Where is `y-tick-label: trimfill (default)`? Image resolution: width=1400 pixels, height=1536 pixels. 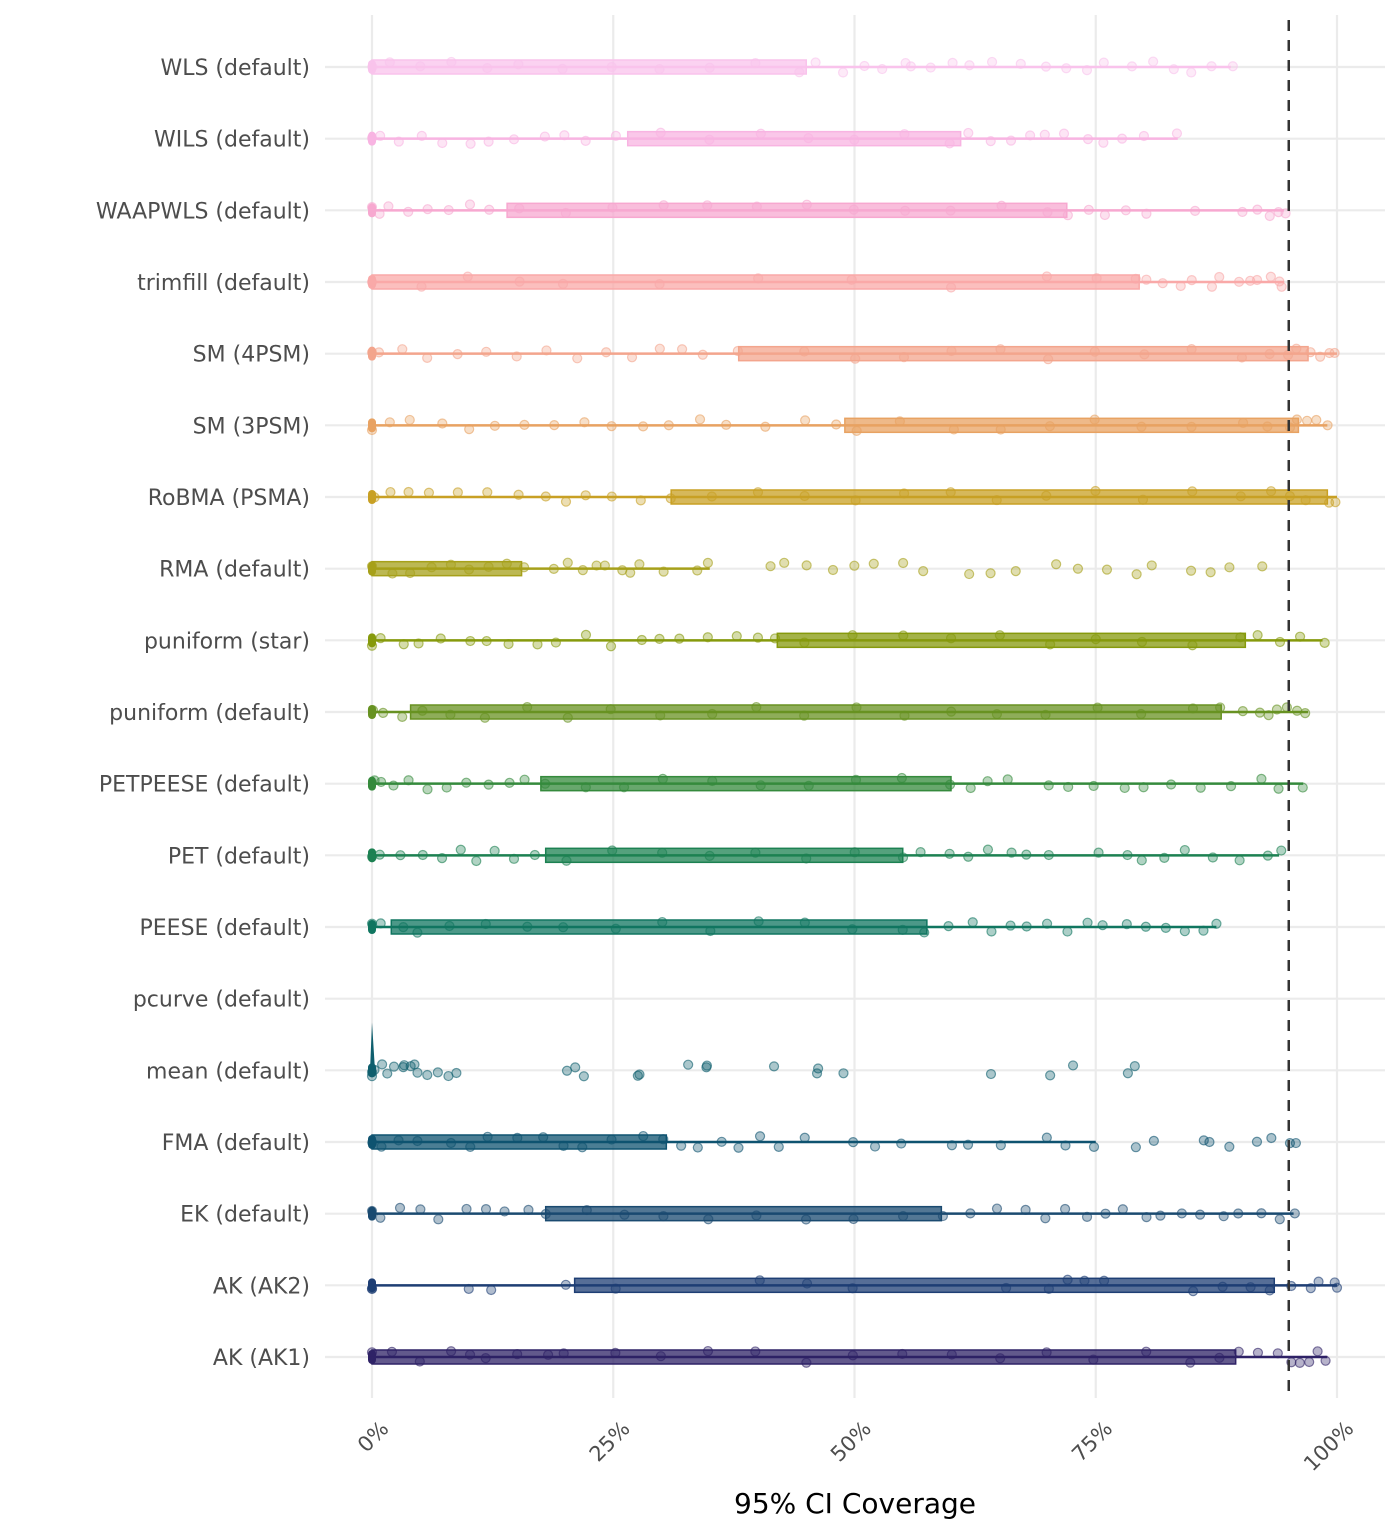
y-tick-label: trimfill (default) is located at coordinates (223, 283).